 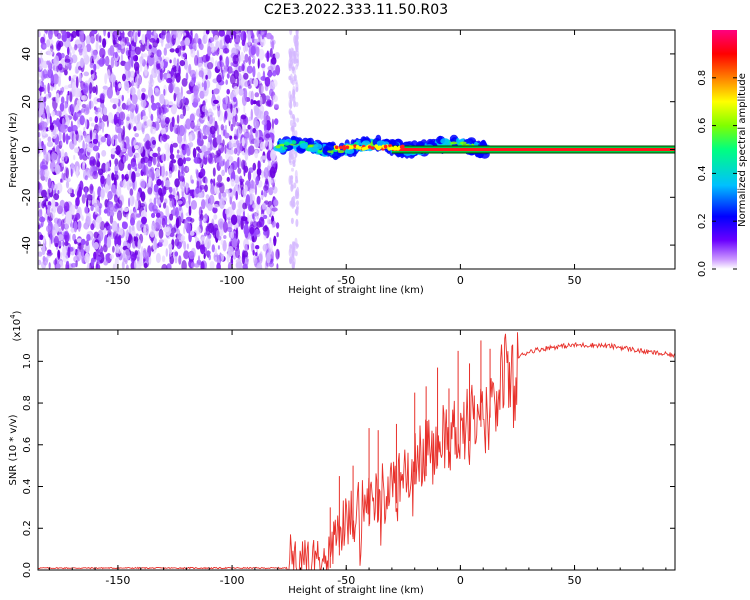 What do you see at coordinates (359, 148) in the screenshot?
I see `signal-hot-dot` at bounding box center [359, 148].